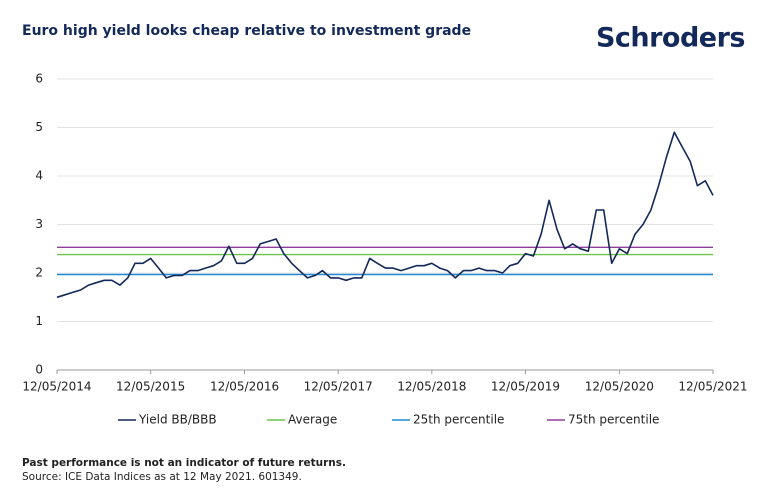 The image size is (770, 500). I want to click on legend-label: Yield BB/BBB, so click(177, 420).